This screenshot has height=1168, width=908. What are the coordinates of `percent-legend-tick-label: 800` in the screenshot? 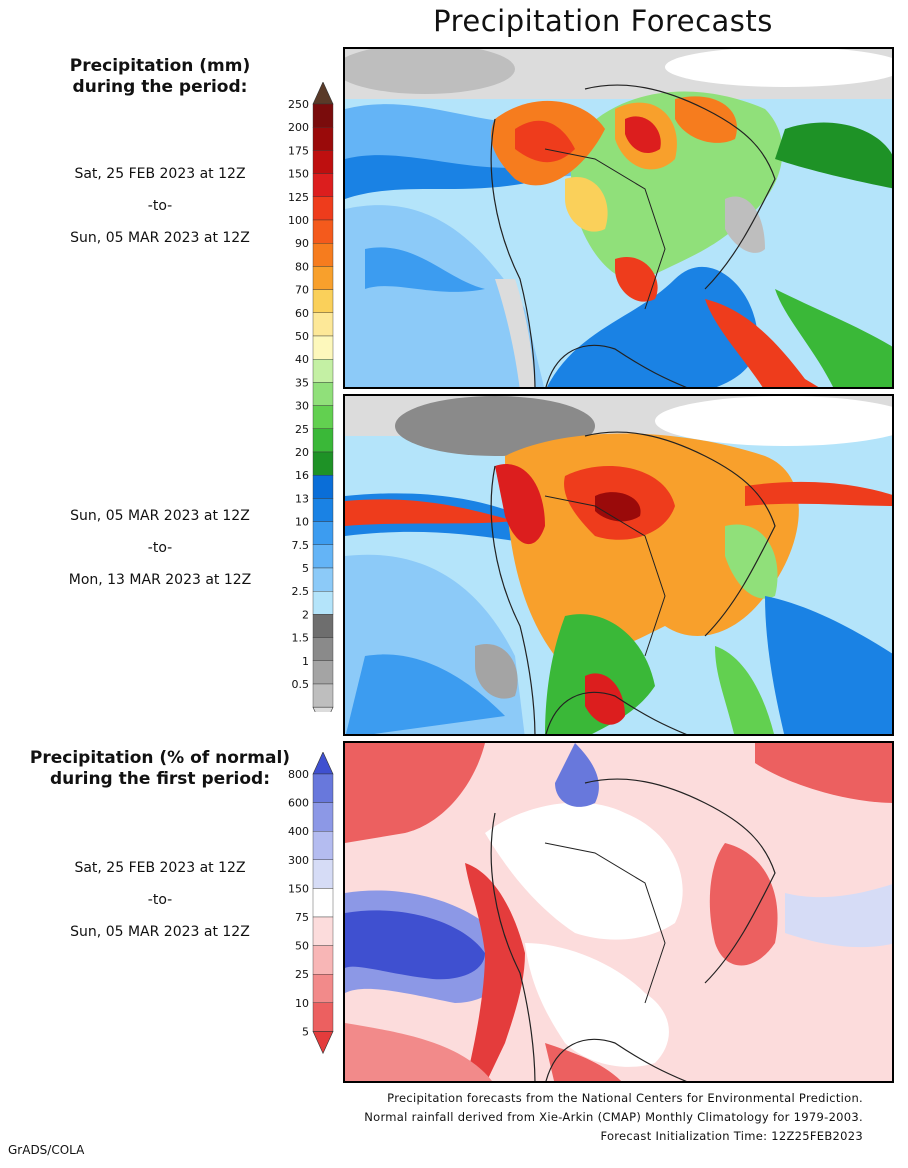 It's located at (298, 774).